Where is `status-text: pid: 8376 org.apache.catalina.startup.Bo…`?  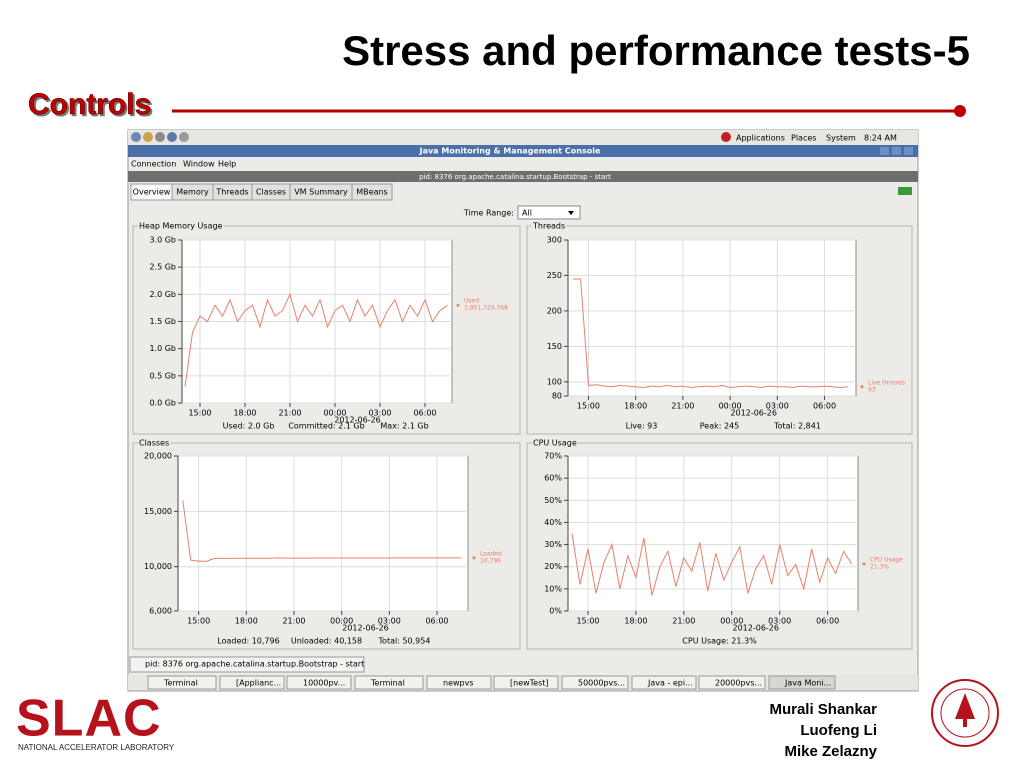 status-text: pid: 8376 org.apache.catalina.startup.Bo… is located at coordinates (254, 664).